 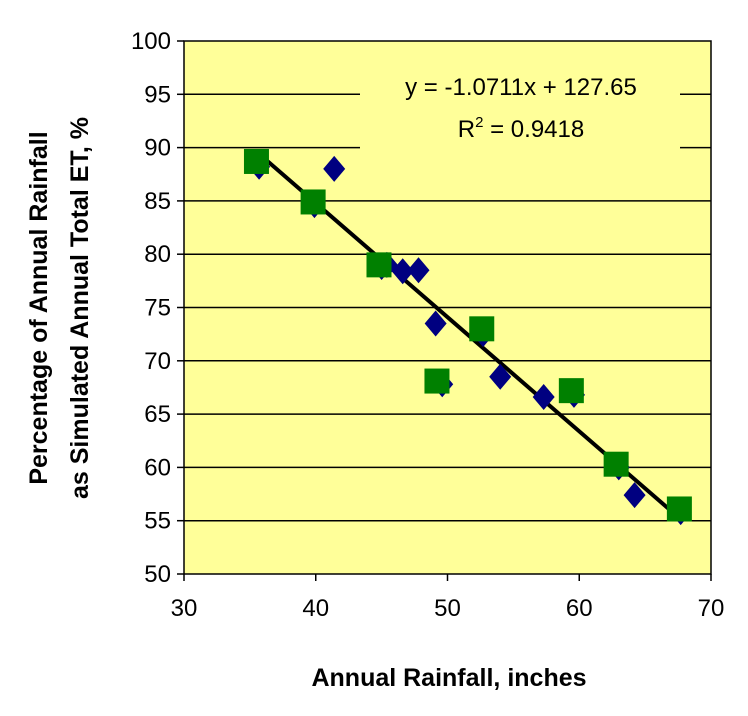 I want to click on y-tick-label: 85, so click(x=157, y=201).